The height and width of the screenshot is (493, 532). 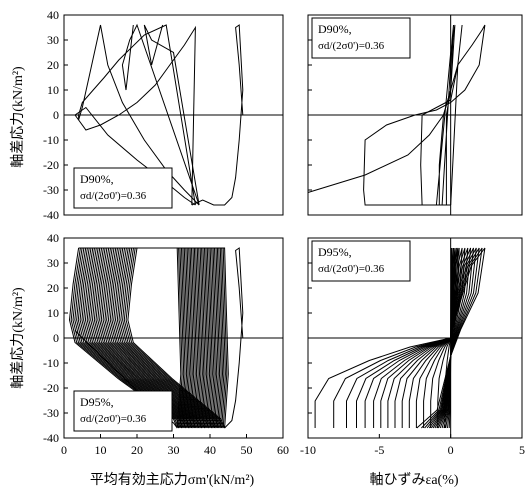 What do you see at coordinates (379, 450) in the screenshot?
I see `x-tick-label: -5` at bounding box center [379, 450].